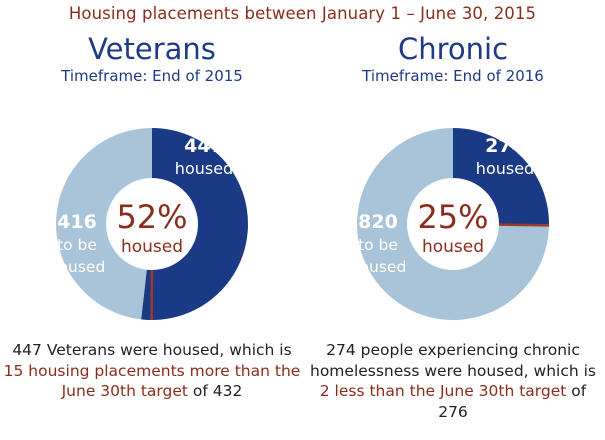 The image size is (605, 440). I want to click on center-percent-label: 25%, so click(452, 217).